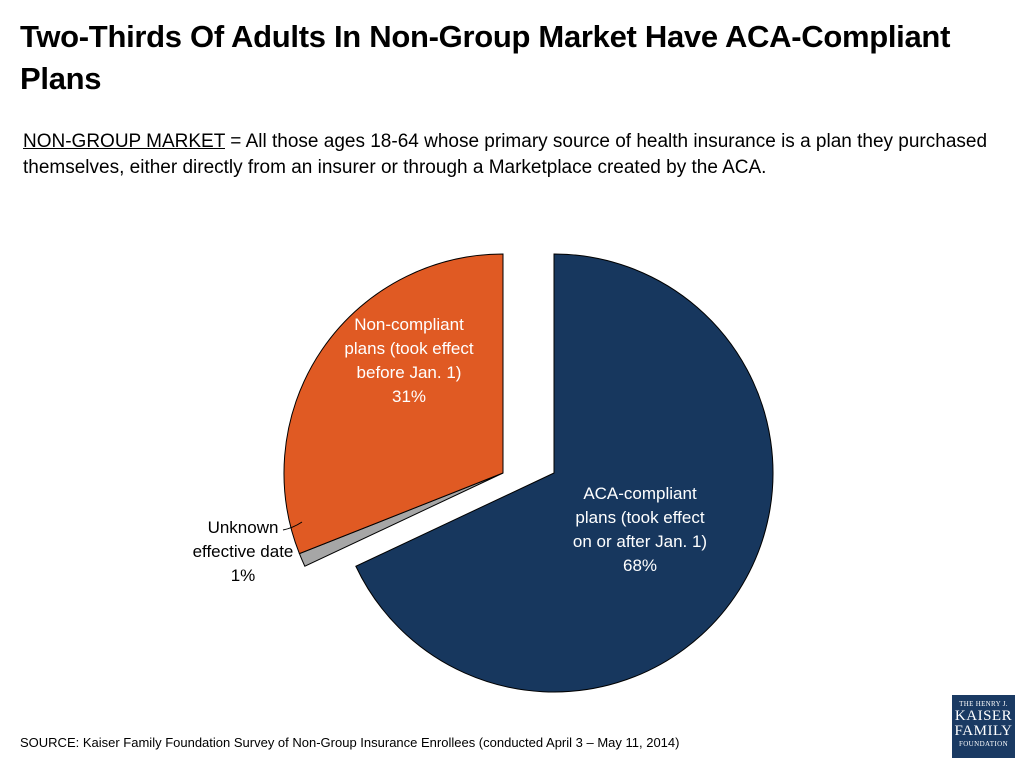 This screenshot has height=768, width=1024. I want to click on slice-non-compliant, so click(393, 404).